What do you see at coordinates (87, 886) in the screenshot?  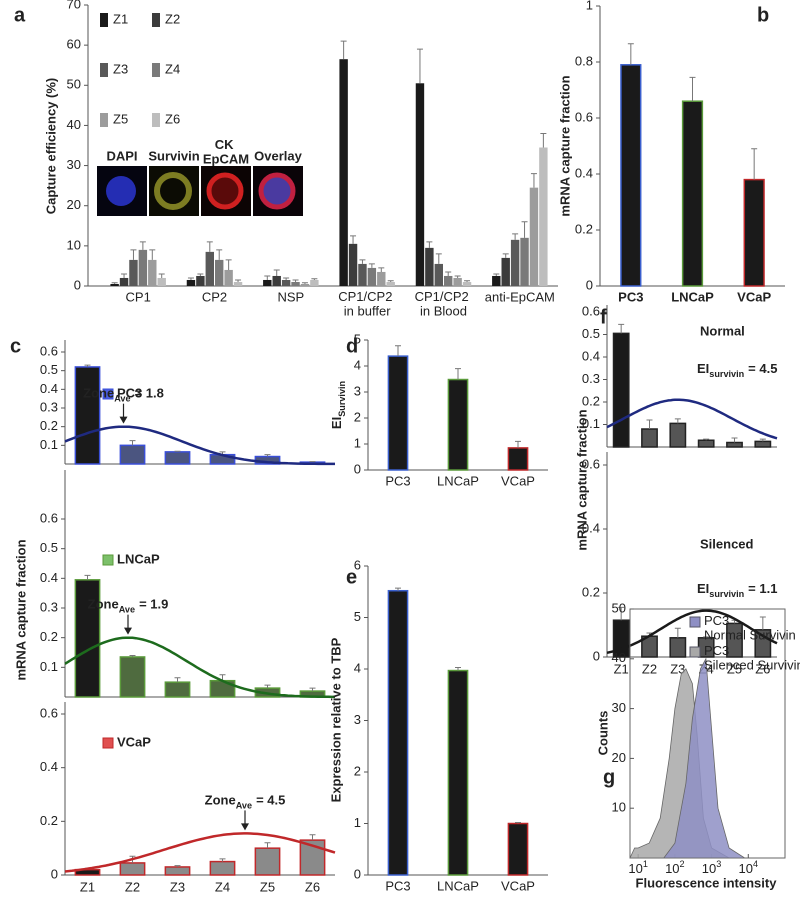 I see `x-tick-label: Z1` at bounding box center [87, 886].